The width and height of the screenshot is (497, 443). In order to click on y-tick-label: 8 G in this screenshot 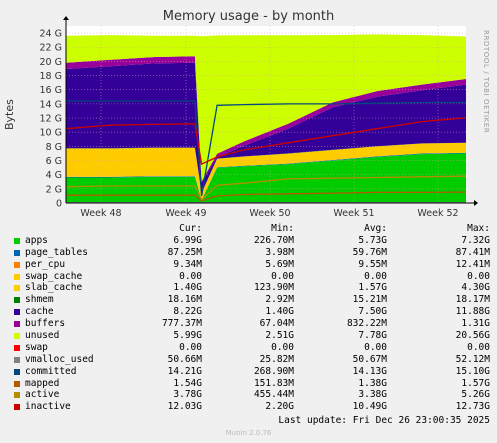, I will do `click(54, 147)`.